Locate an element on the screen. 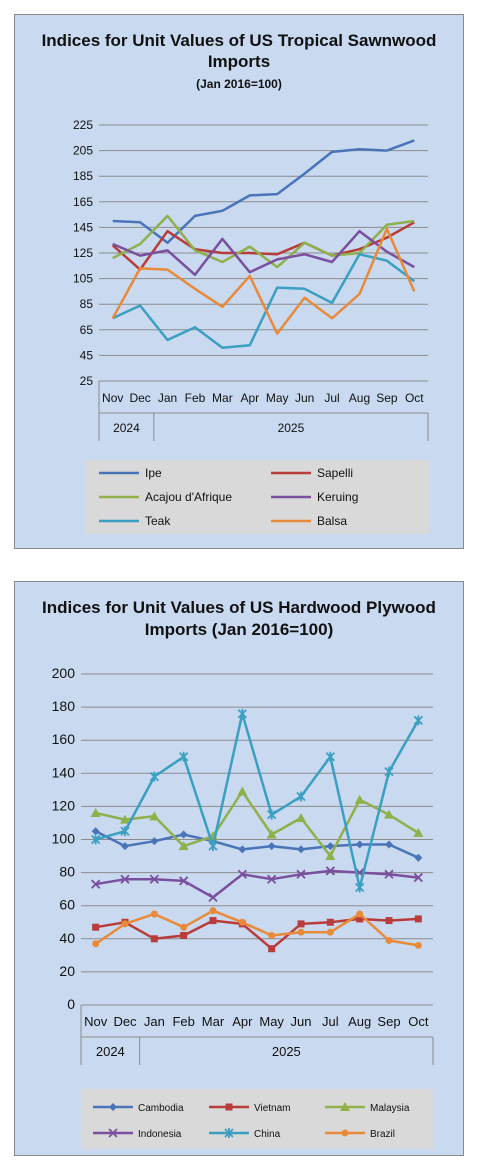 This screenshot has width=478, height=1170. plywood-series-line-malaysia is located at coordinates (257, 824).